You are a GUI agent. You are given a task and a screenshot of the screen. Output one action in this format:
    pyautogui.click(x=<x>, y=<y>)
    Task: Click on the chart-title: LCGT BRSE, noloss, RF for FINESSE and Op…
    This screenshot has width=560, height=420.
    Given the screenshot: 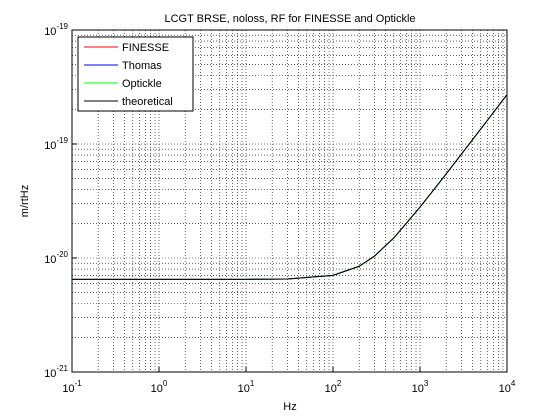 What is the action you would take?
    pyautogui.click(x=289, y=19)
    